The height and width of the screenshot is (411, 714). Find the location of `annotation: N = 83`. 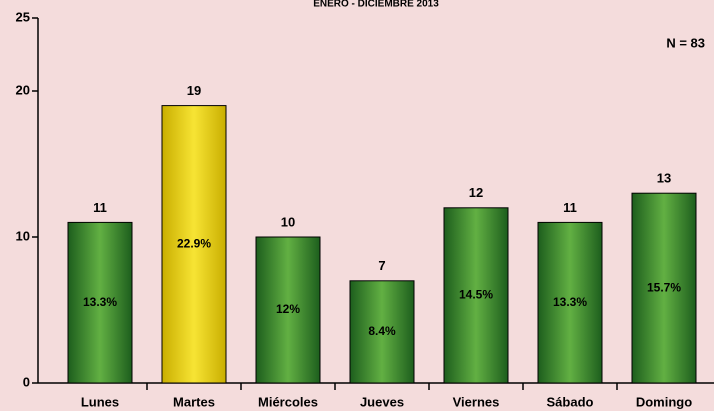

annotation: N = 83 is located at coordinates (685, 42).